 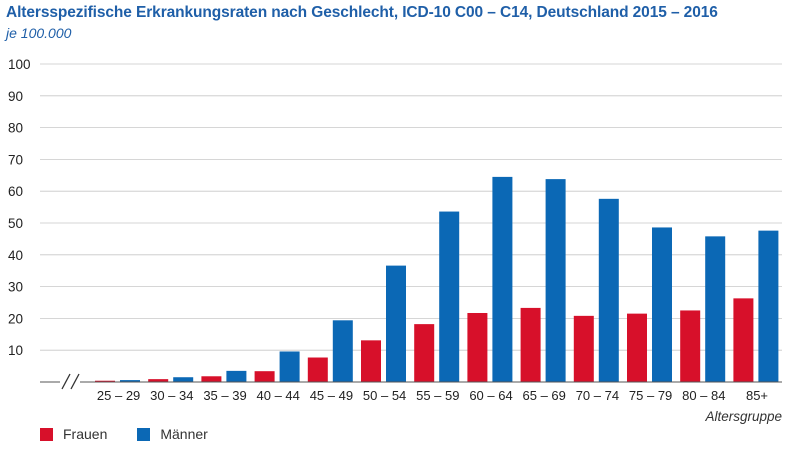 I want to click on x-tick-label: 25 – 29, so click(x=118, y=395).